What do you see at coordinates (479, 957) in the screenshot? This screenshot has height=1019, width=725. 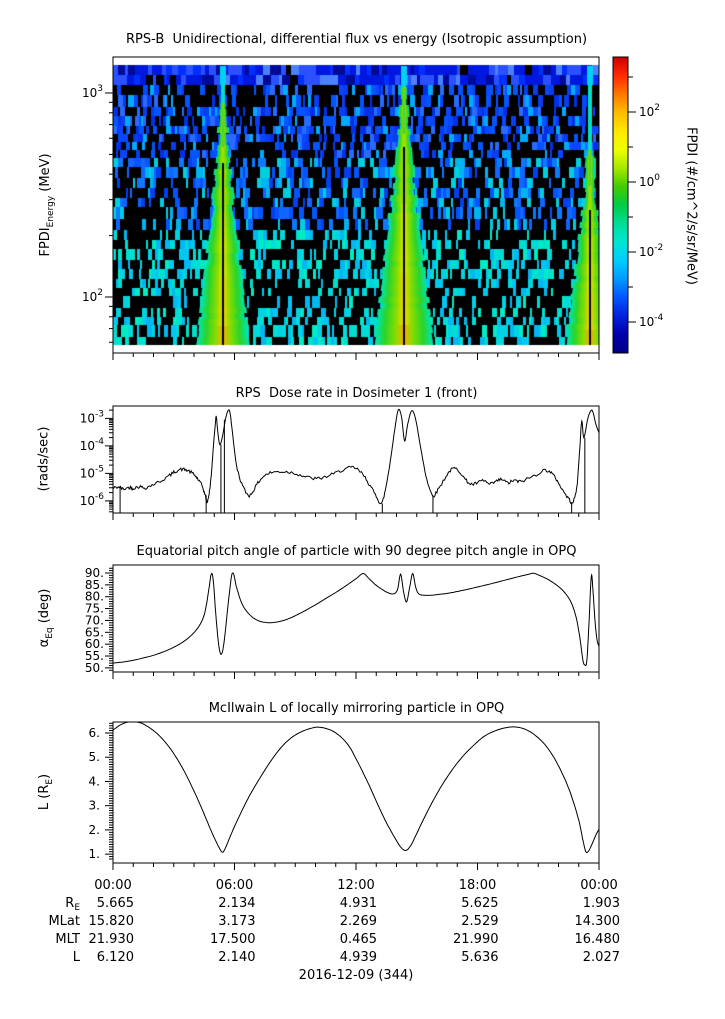 I see `ephemeris-value: 5.636` at bounding box center [479, 957].